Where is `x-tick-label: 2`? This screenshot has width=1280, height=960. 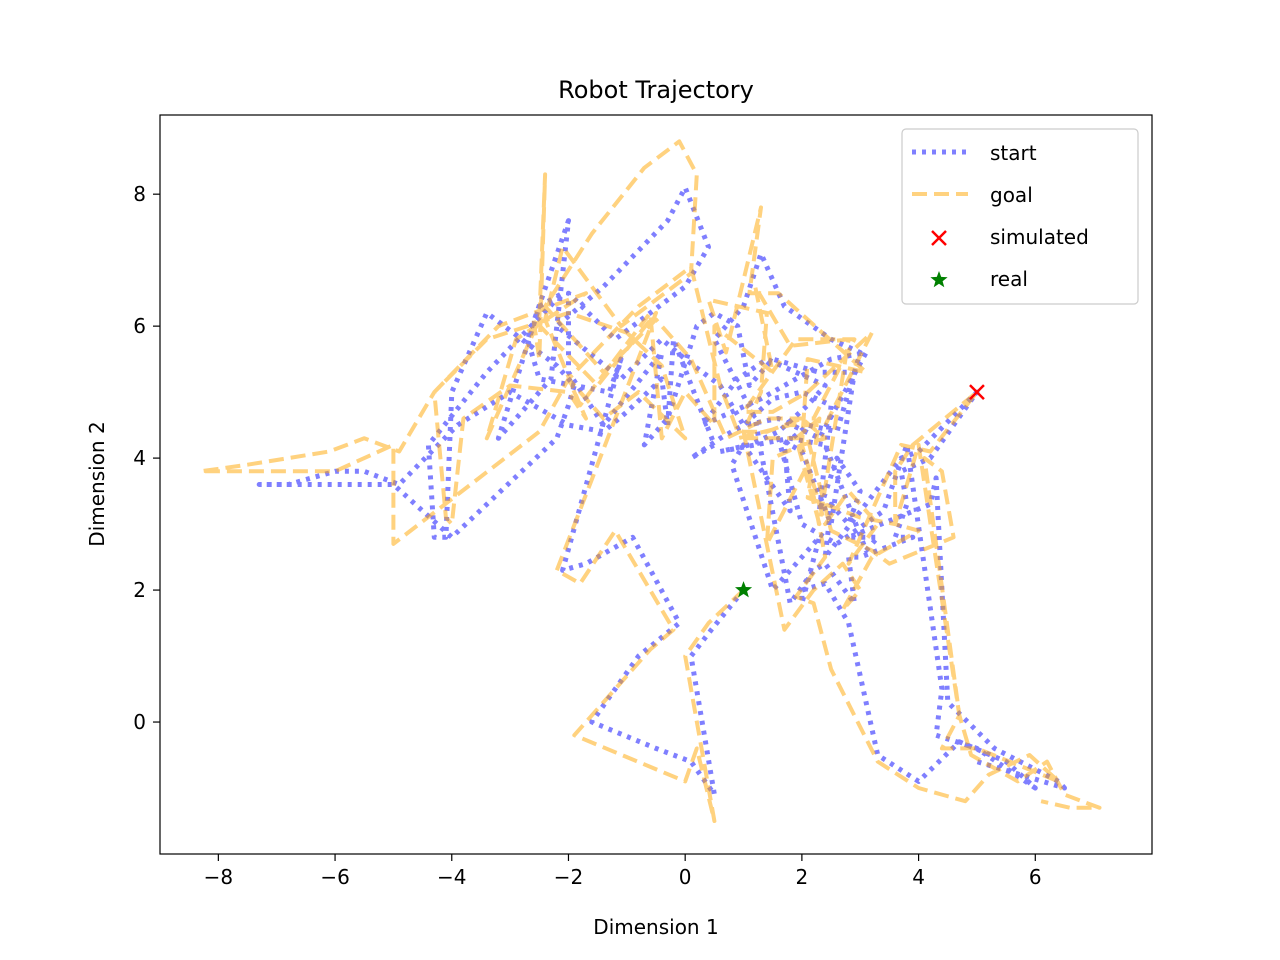 x-tick-label: 2 is located at coordinates (802, 877).